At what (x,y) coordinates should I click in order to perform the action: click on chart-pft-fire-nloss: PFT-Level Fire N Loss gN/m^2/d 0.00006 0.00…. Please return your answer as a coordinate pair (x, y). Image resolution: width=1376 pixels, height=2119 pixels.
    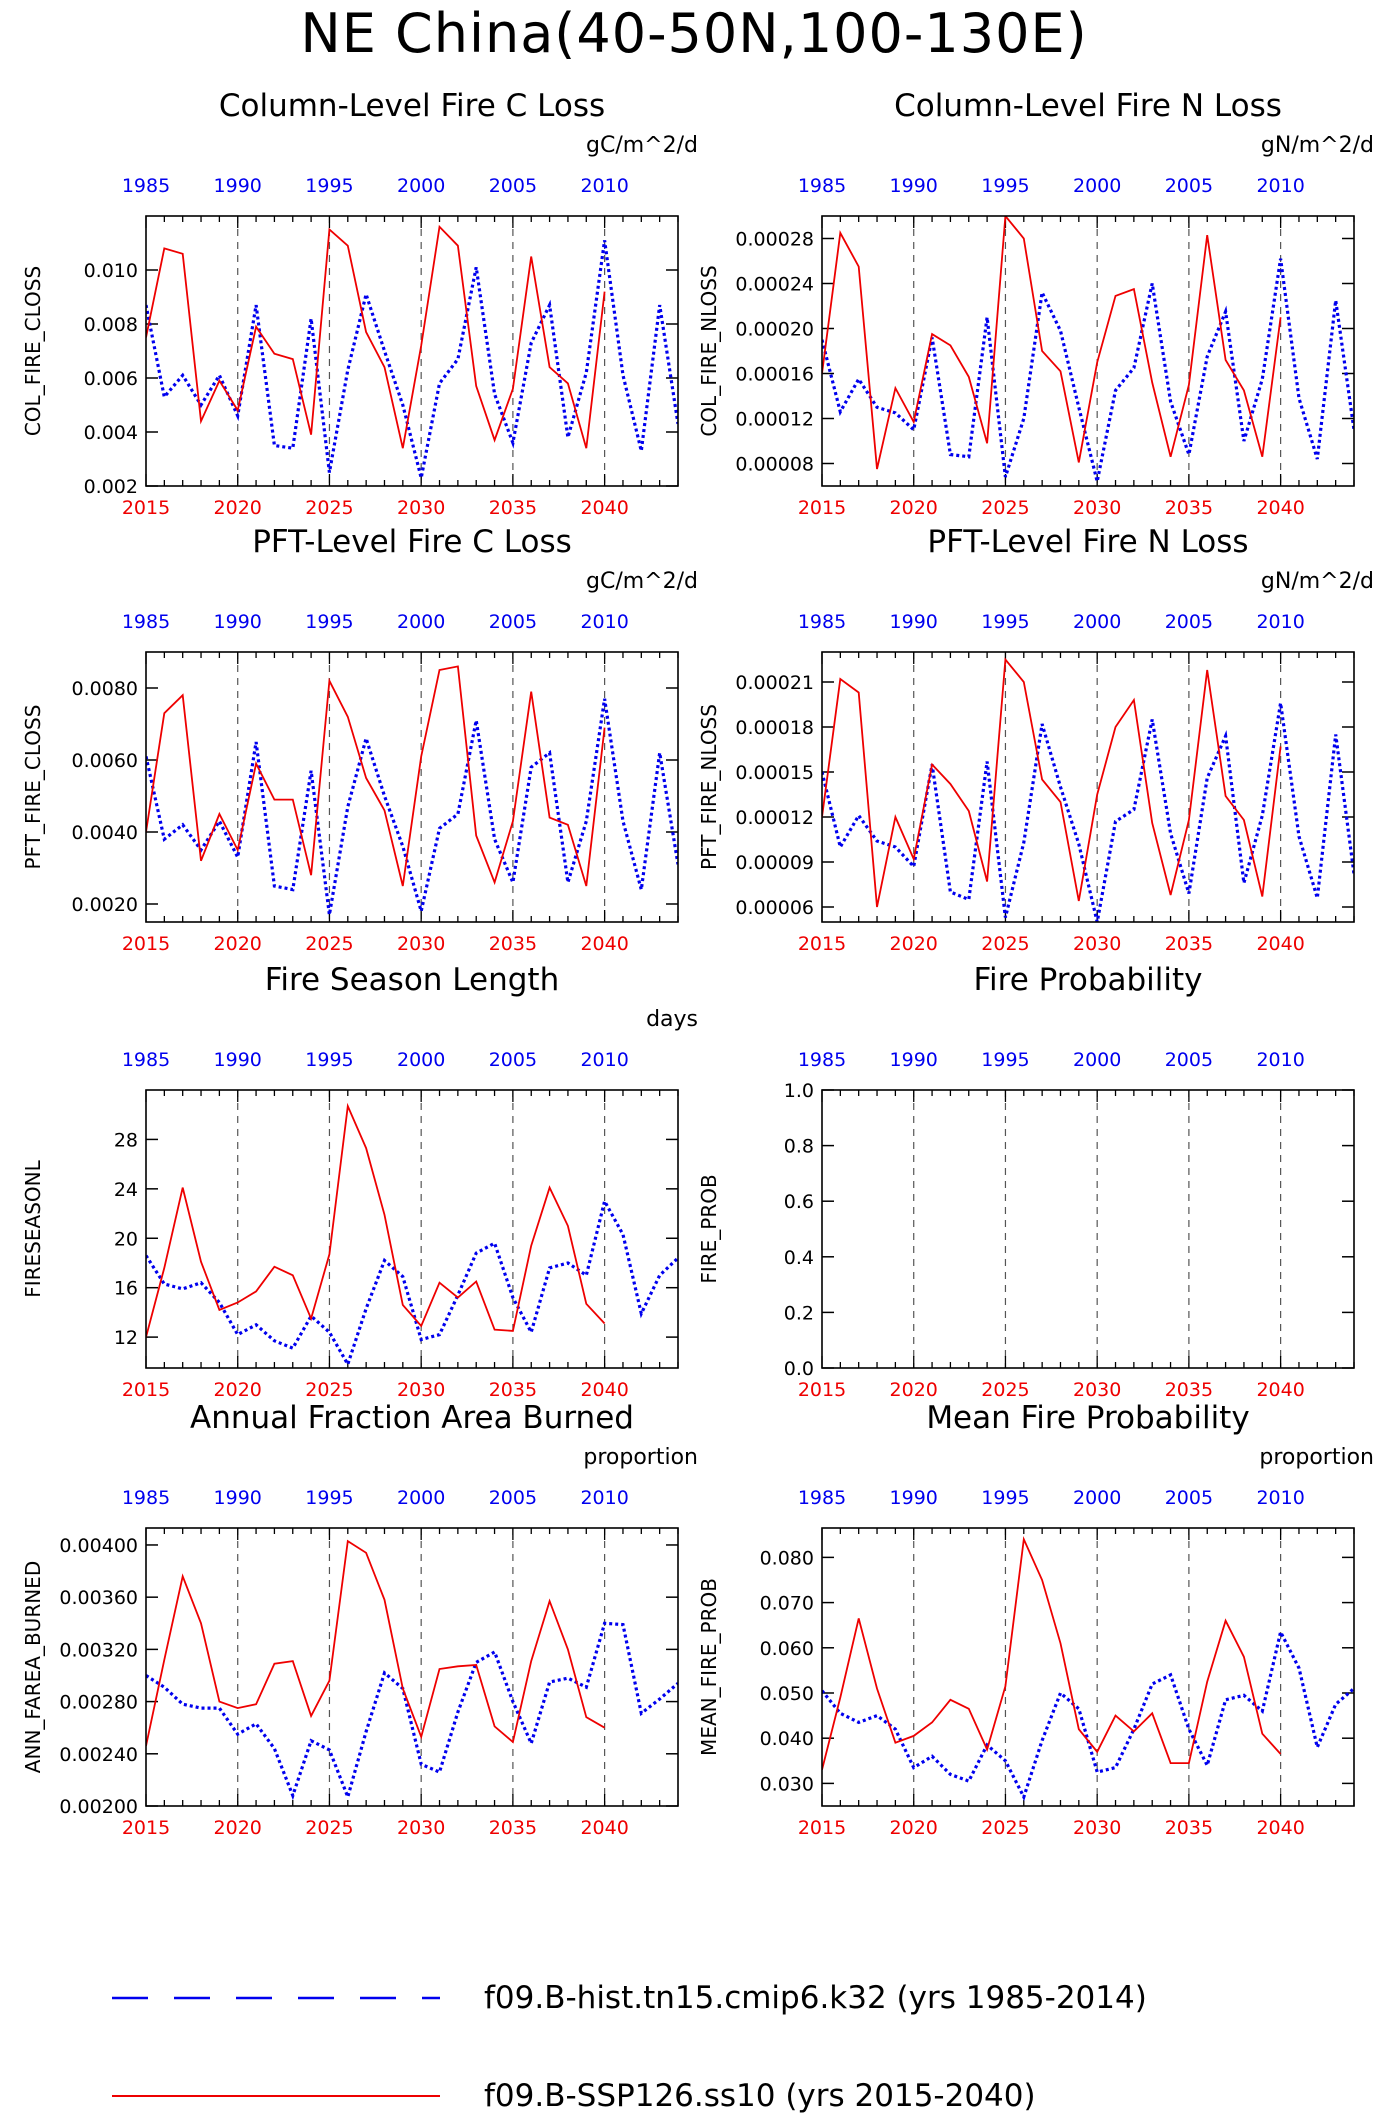
    Looking at the image, I should click on (1035, 739).